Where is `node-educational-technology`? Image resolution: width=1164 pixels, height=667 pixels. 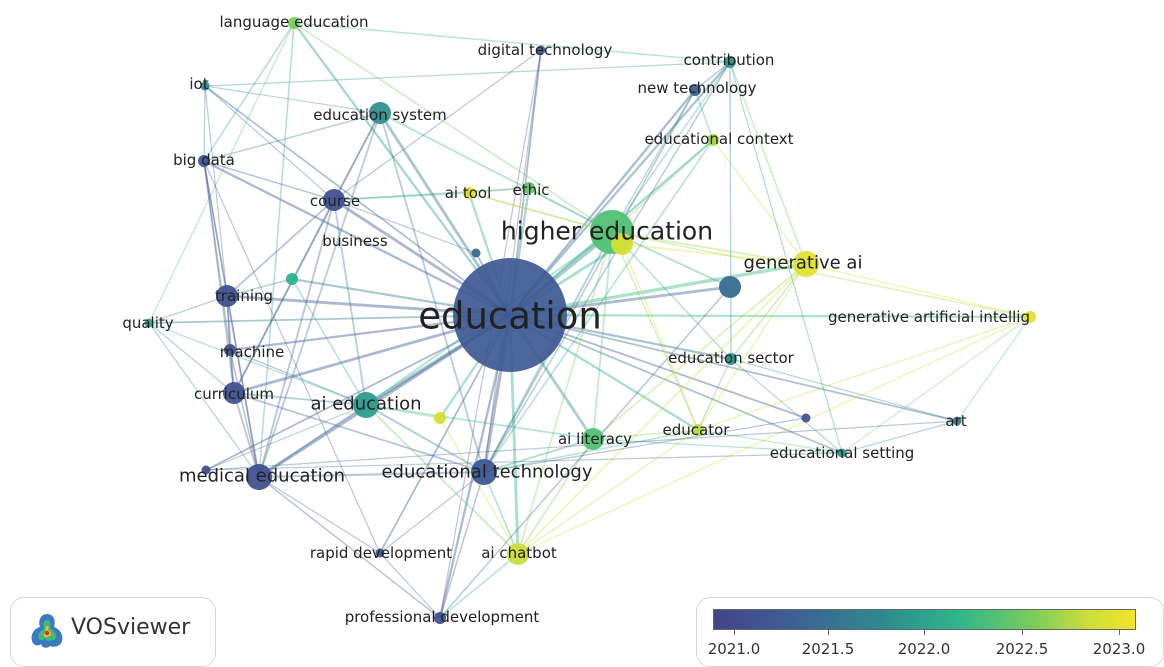 node-educational-technology is located at coordinates (484, 472).